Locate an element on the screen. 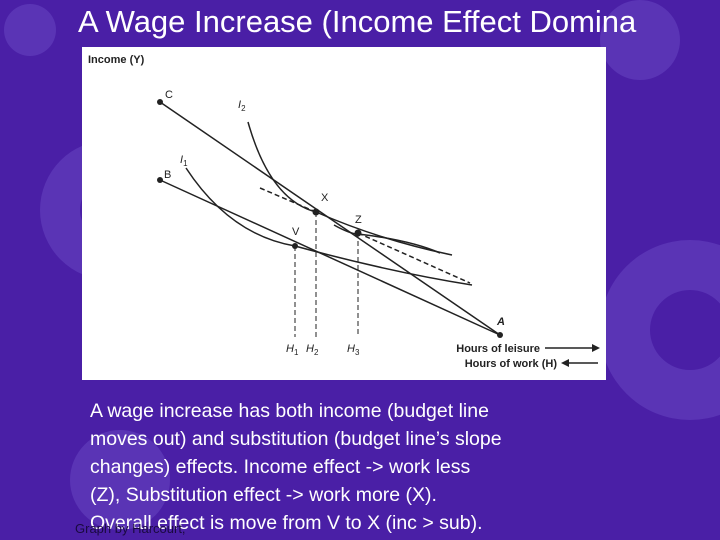 The width and height of the screenshot is (720, 540). point-label: B is located at coordinates (167, 175).